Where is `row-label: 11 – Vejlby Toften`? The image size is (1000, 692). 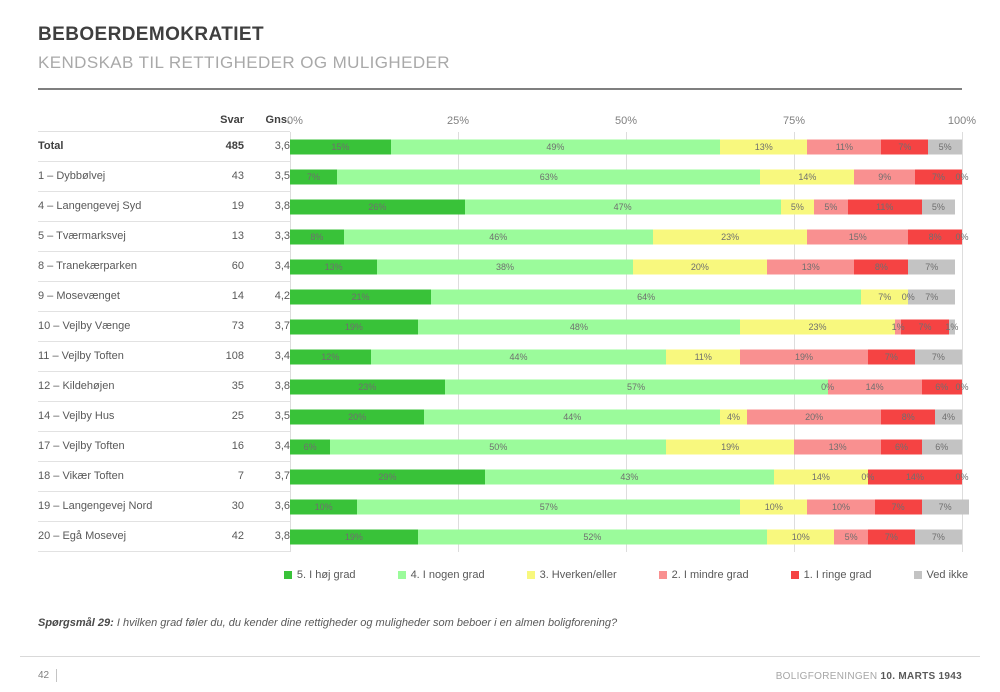 row-label: 11 – Vejlby Toften is located at coordinates (118, 357).